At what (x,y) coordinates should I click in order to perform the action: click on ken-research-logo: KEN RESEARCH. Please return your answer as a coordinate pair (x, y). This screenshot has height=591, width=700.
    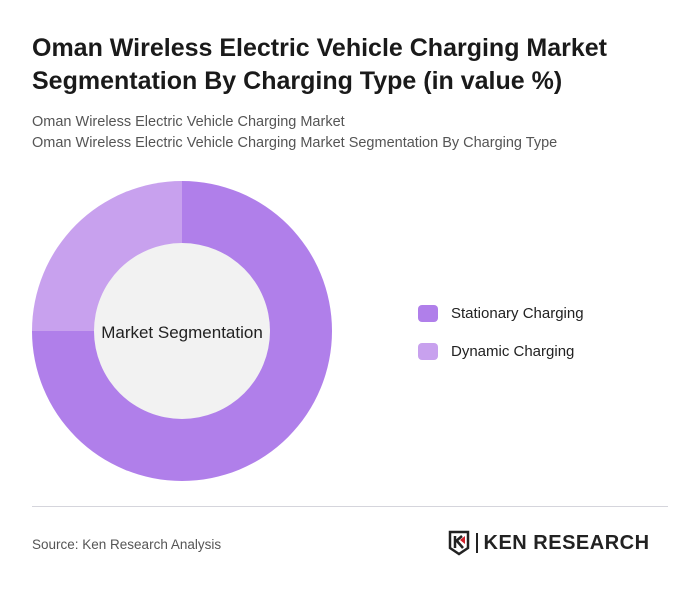
    Looking at the image, I should click on (549, 543).